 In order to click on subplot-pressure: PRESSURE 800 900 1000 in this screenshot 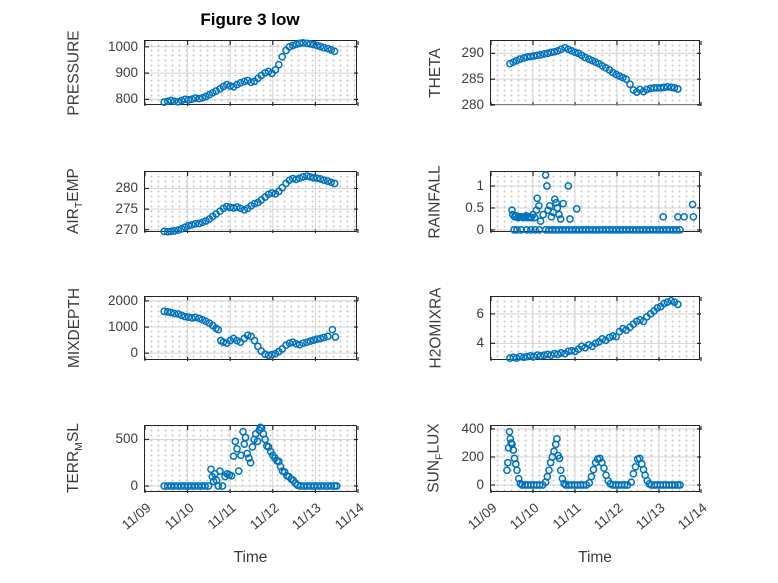, I will do `click(212, 72)`.